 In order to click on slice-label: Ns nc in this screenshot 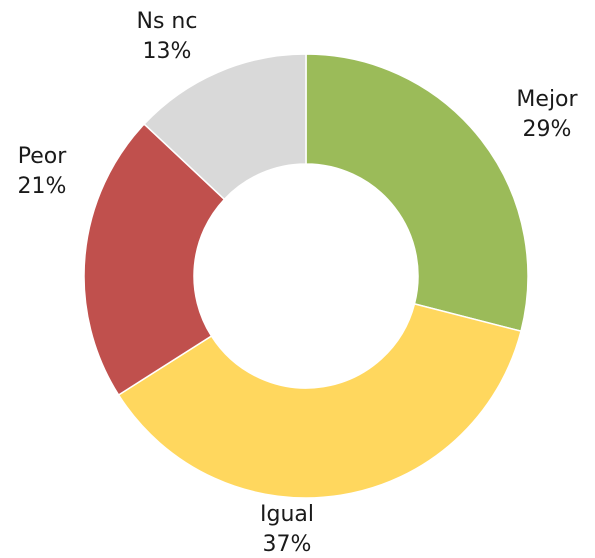, I will do `click(167, 21)`.